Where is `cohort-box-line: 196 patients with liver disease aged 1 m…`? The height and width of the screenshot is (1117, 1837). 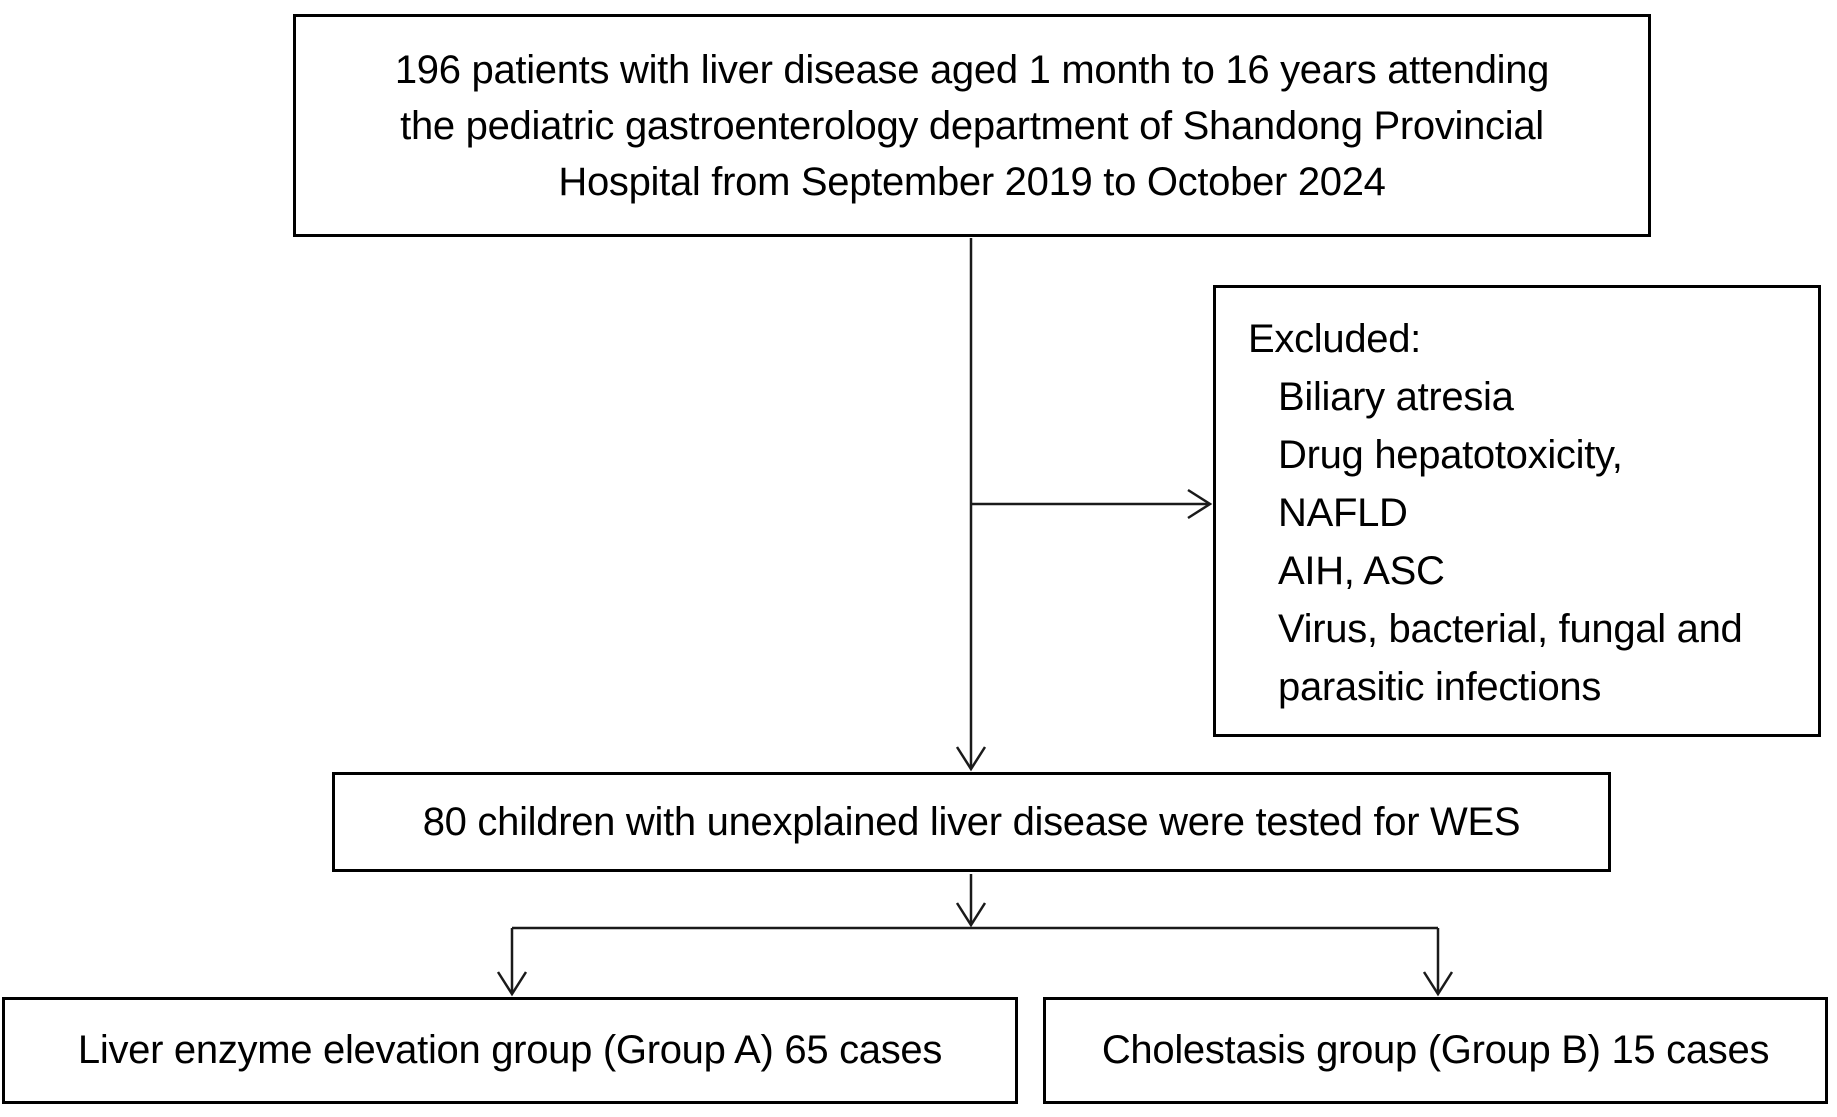
cohort-box-line: 196 patients with liver disease aged 1 m… is located at coordinates (972, 69).